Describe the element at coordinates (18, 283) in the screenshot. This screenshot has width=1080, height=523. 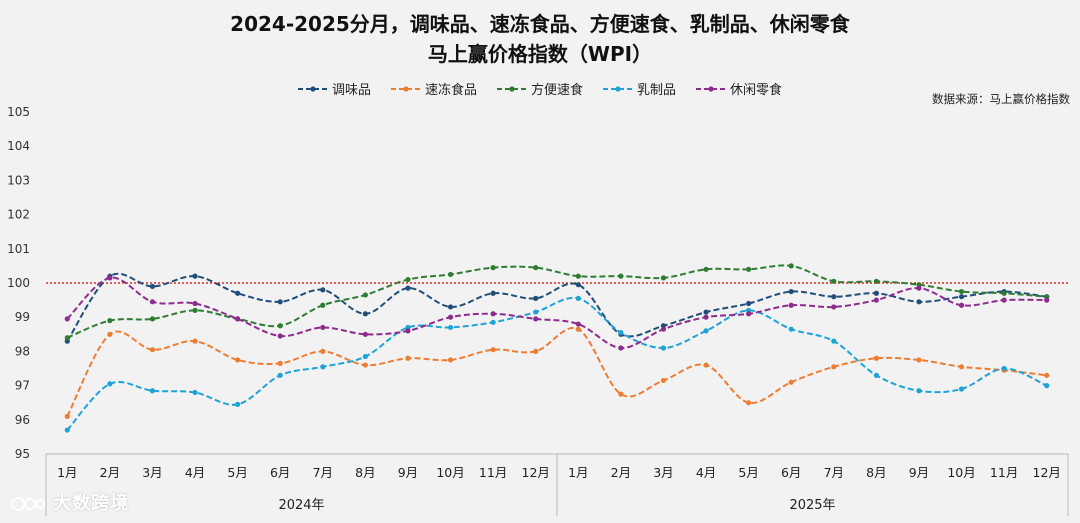
I see `y-tick-label: 100` at that location.